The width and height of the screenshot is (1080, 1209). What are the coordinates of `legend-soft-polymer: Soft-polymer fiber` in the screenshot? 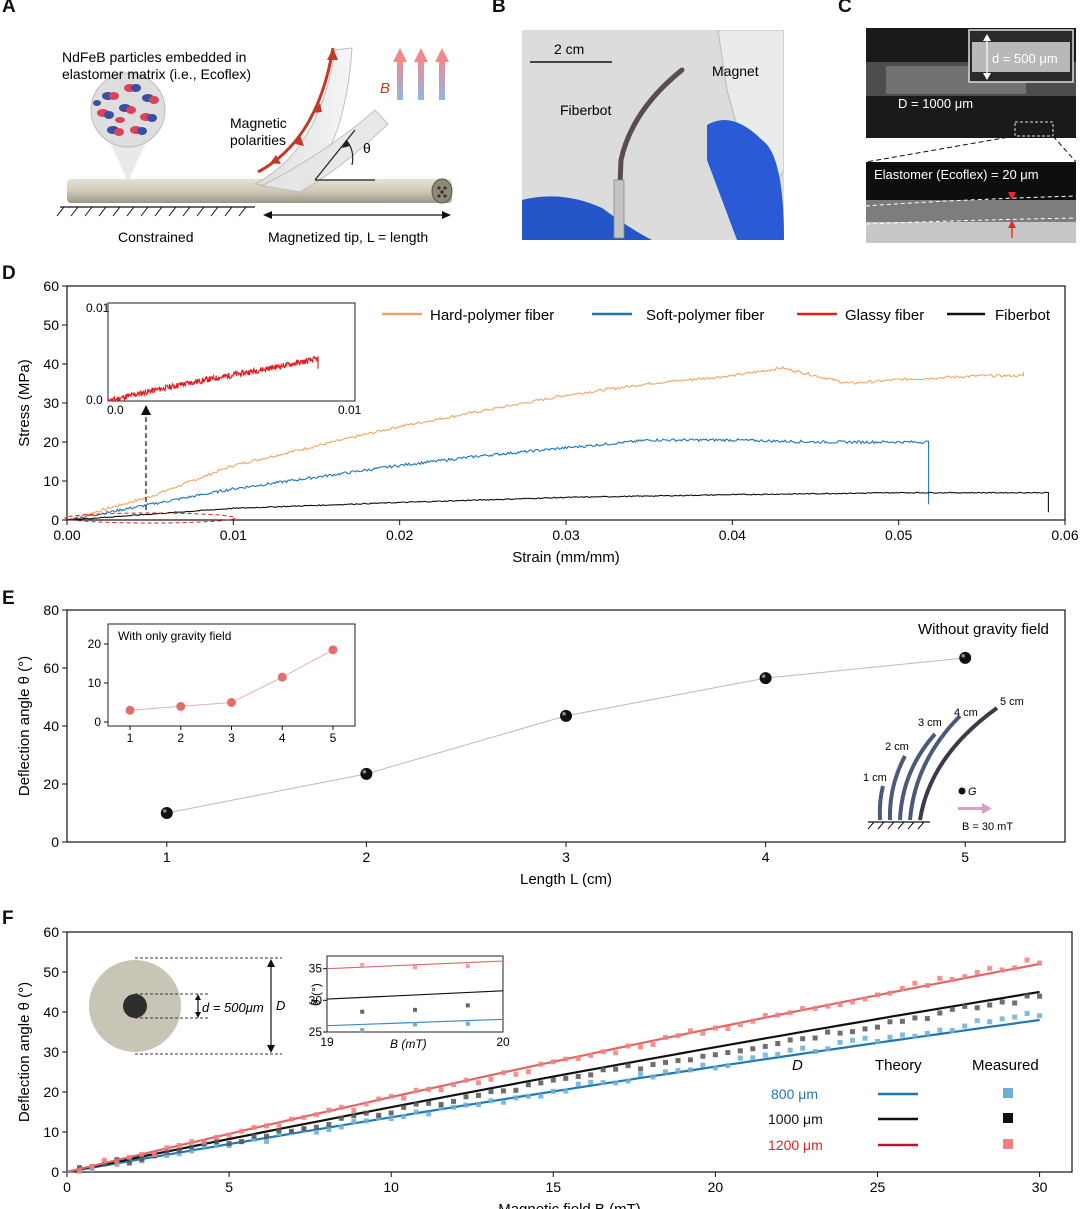 It's located at (705, 315).